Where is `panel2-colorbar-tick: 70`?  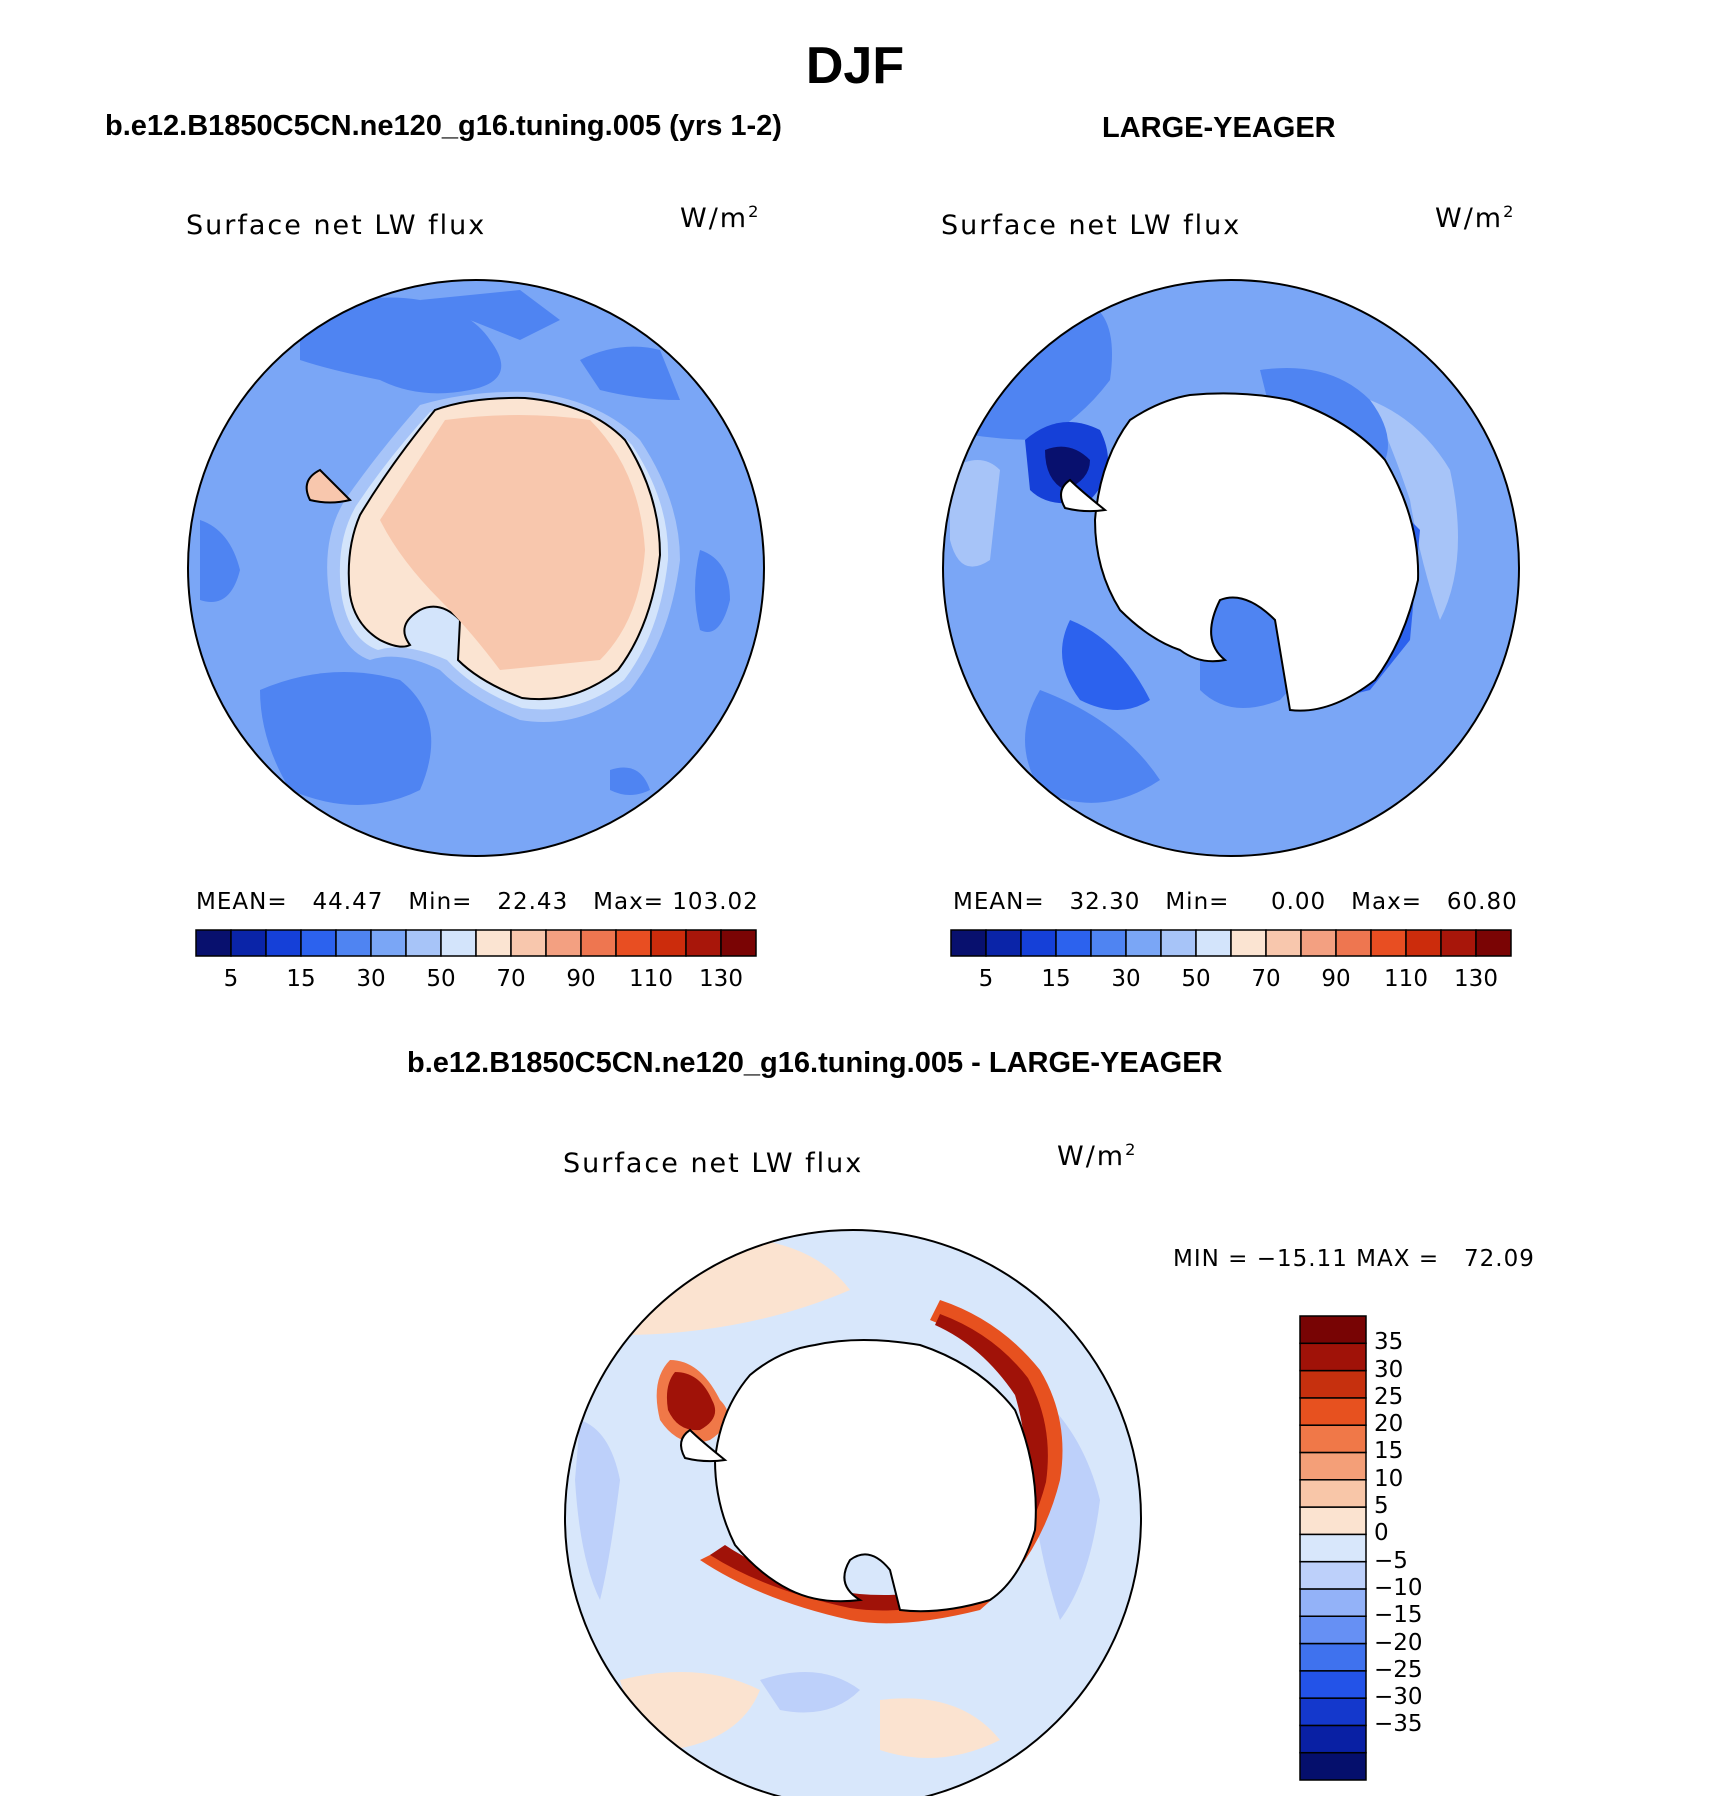
panel2-colorbar-tick: 70 is located at coordinates (1266, 979).